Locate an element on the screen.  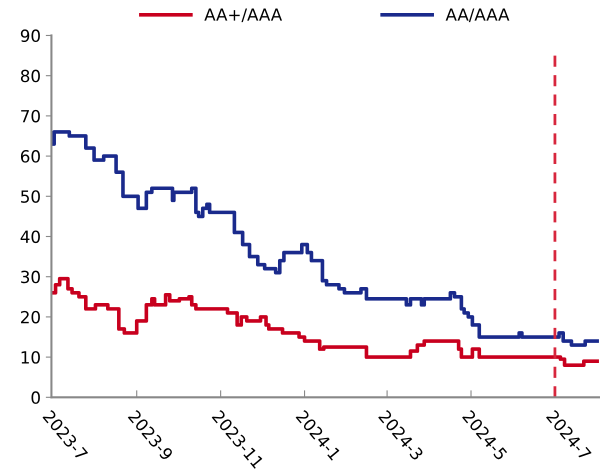
y-tick-label: 30 is located at coordinates (30, 277).